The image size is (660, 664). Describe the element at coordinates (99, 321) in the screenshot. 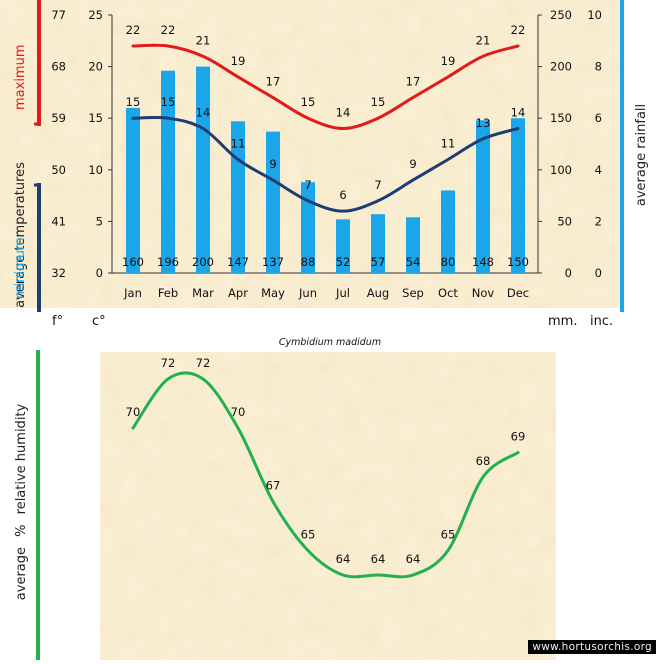

I see `celsius-unit-label: c°` at that location.